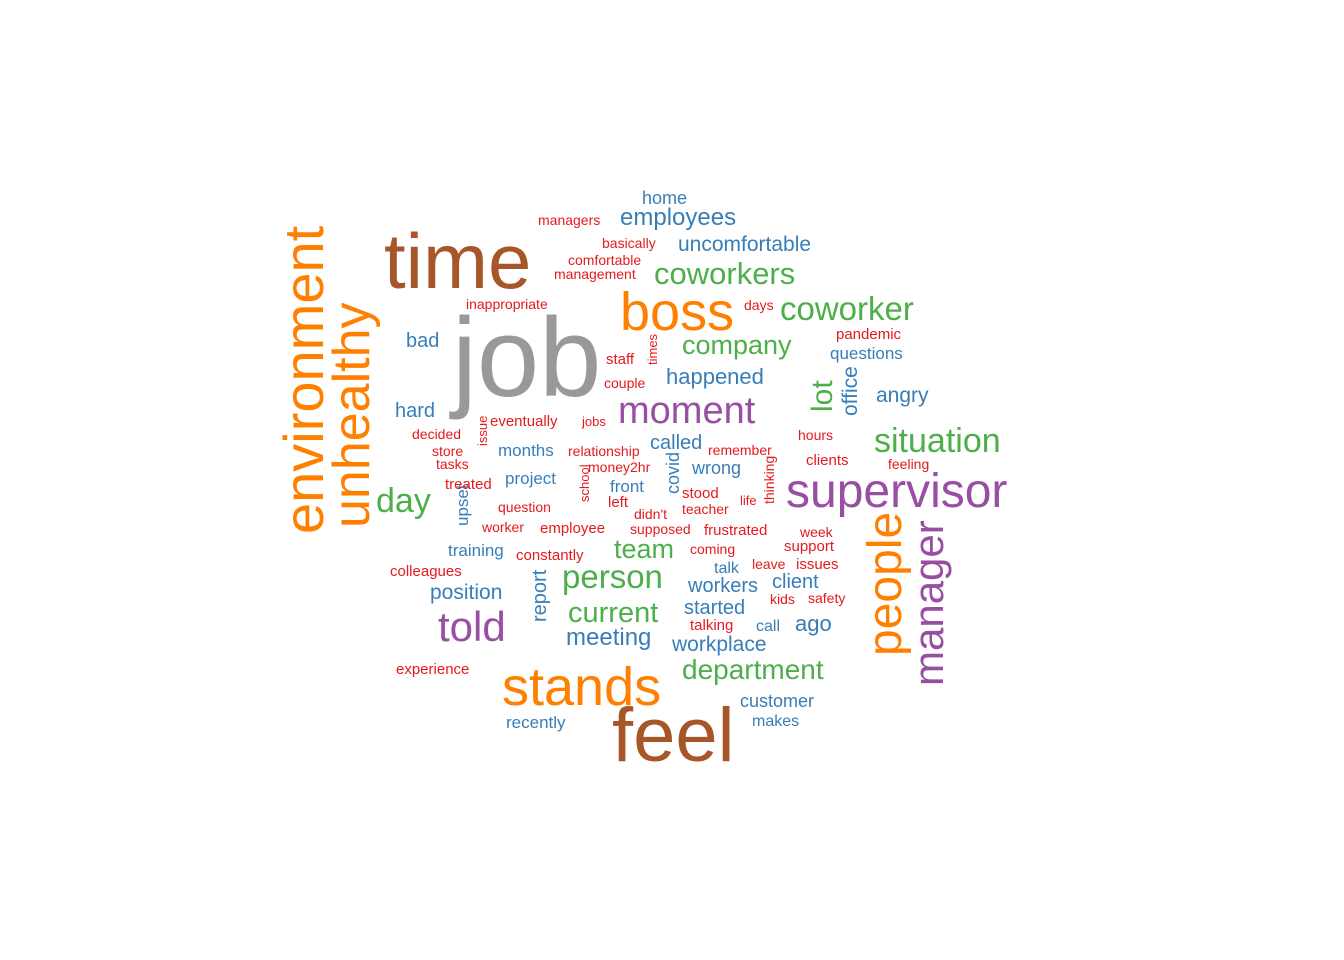 This screenshot has width=1344, height=960. What do you see at coordinates (605, 260) in the screenshot?
I see `word-comfortable: comfortable` at bounding box center [605, 260].